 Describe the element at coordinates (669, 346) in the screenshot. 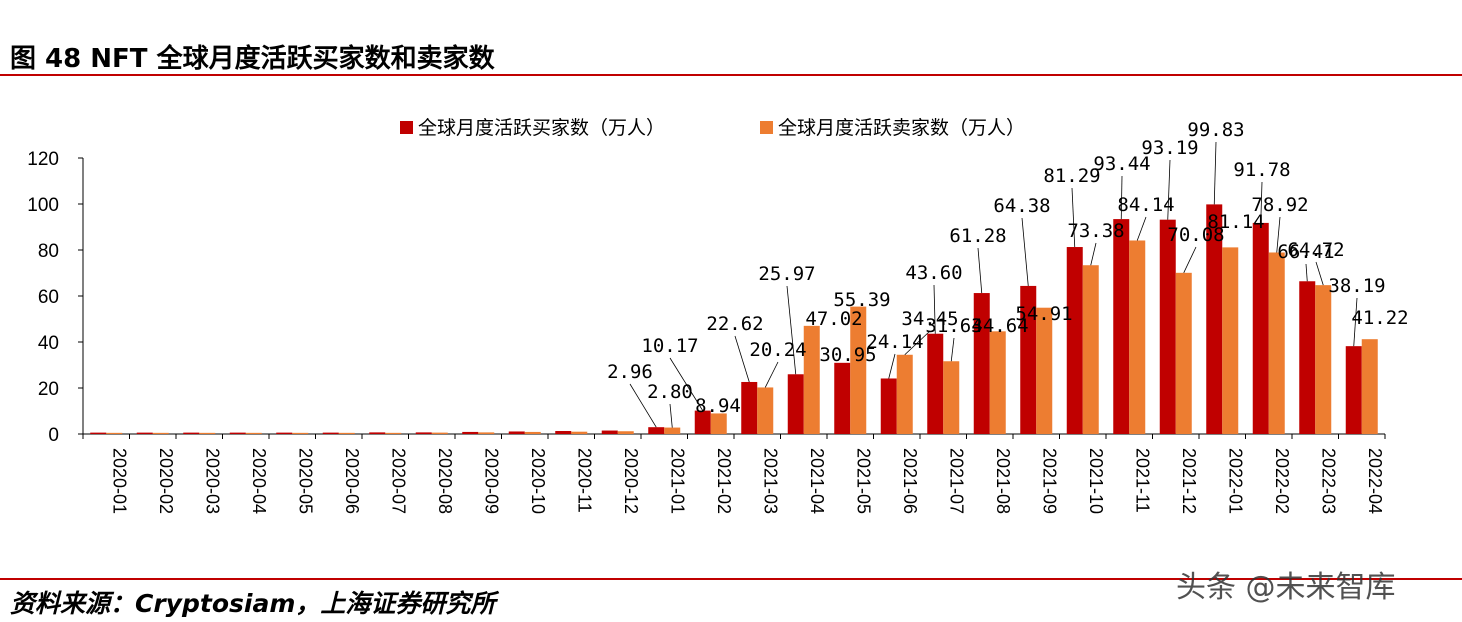

I see `buyers-data-label: 10.17` at that location.